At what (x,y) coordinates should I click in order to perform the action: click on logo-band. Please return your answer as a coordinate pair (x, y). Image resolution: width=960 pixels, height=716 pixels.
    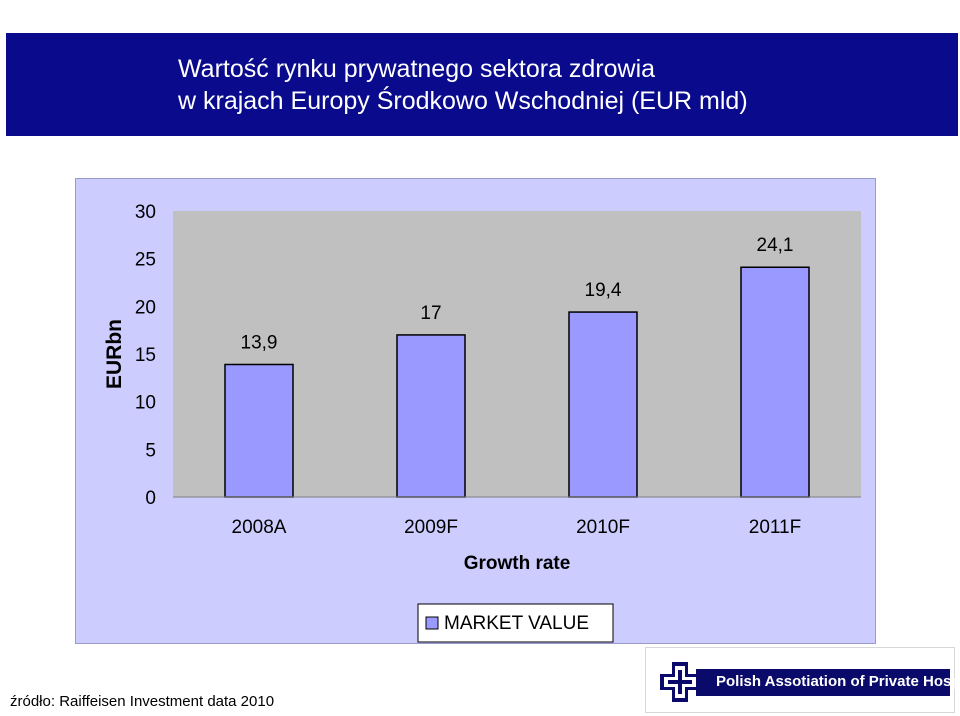
    Looking at the image, I should click on (823, 682).